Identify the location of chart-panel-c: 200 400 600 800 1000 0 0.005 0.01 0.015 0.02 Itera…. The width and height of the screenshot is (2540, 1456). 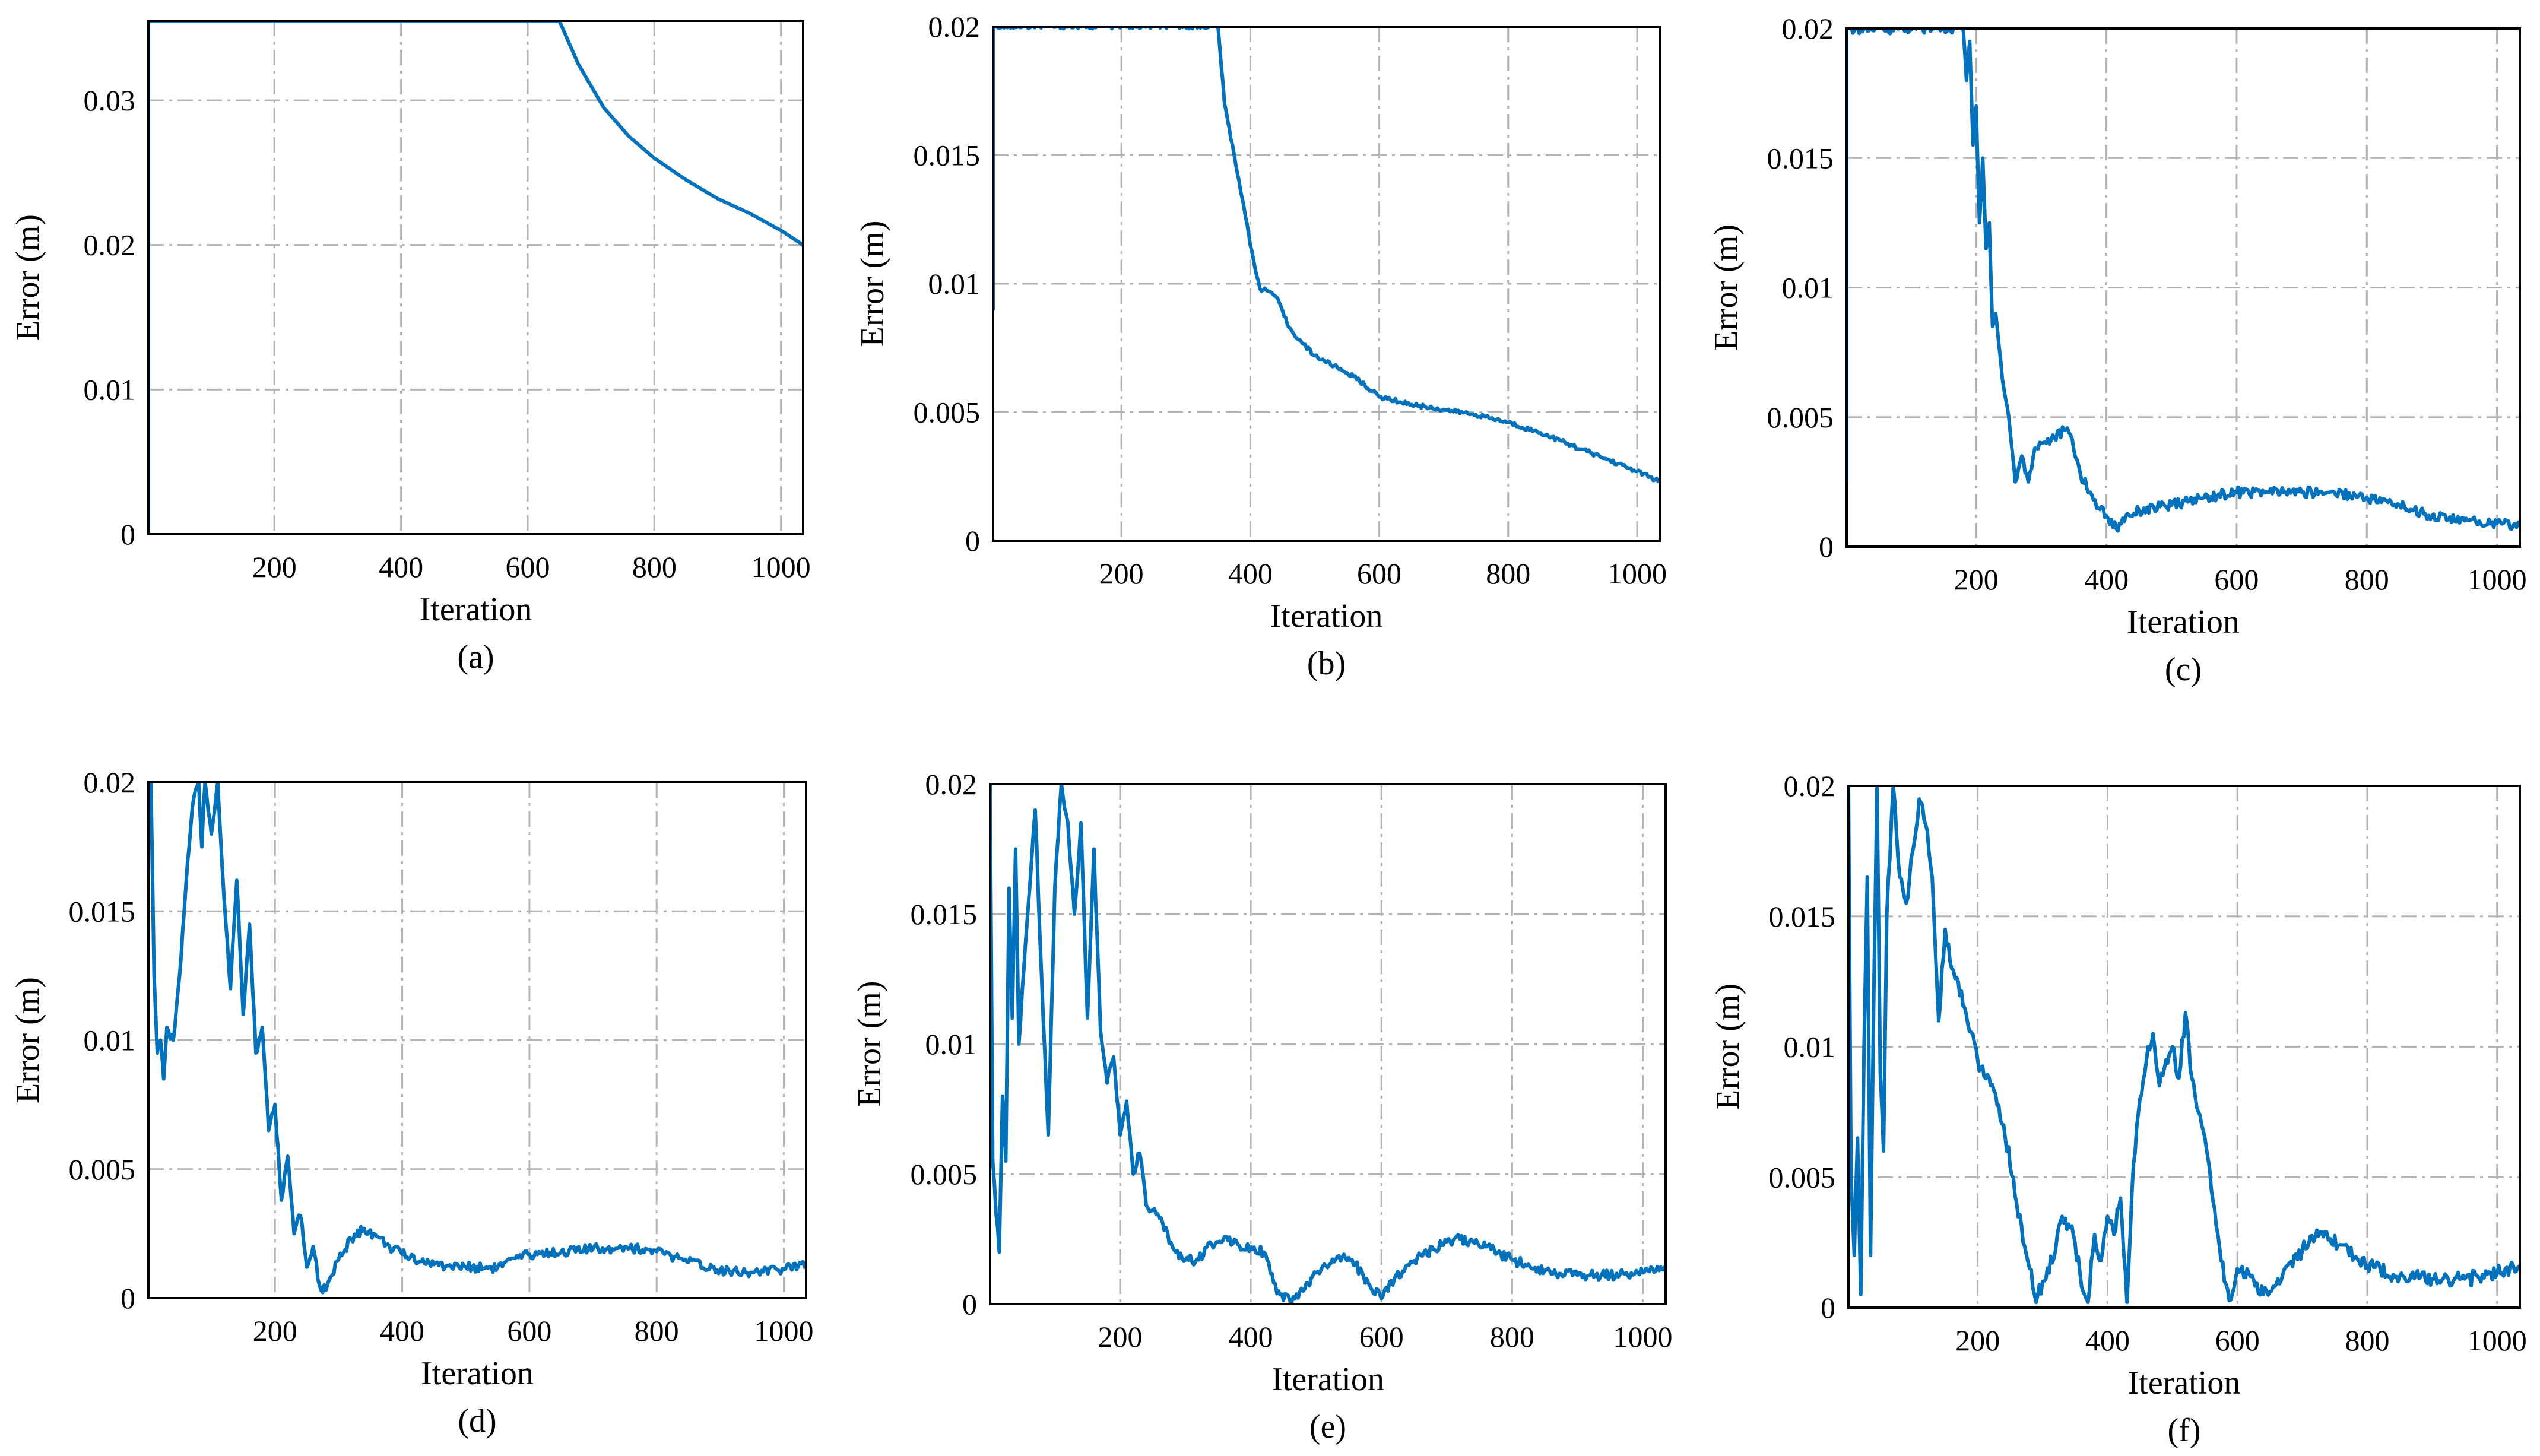
(2117, 350).